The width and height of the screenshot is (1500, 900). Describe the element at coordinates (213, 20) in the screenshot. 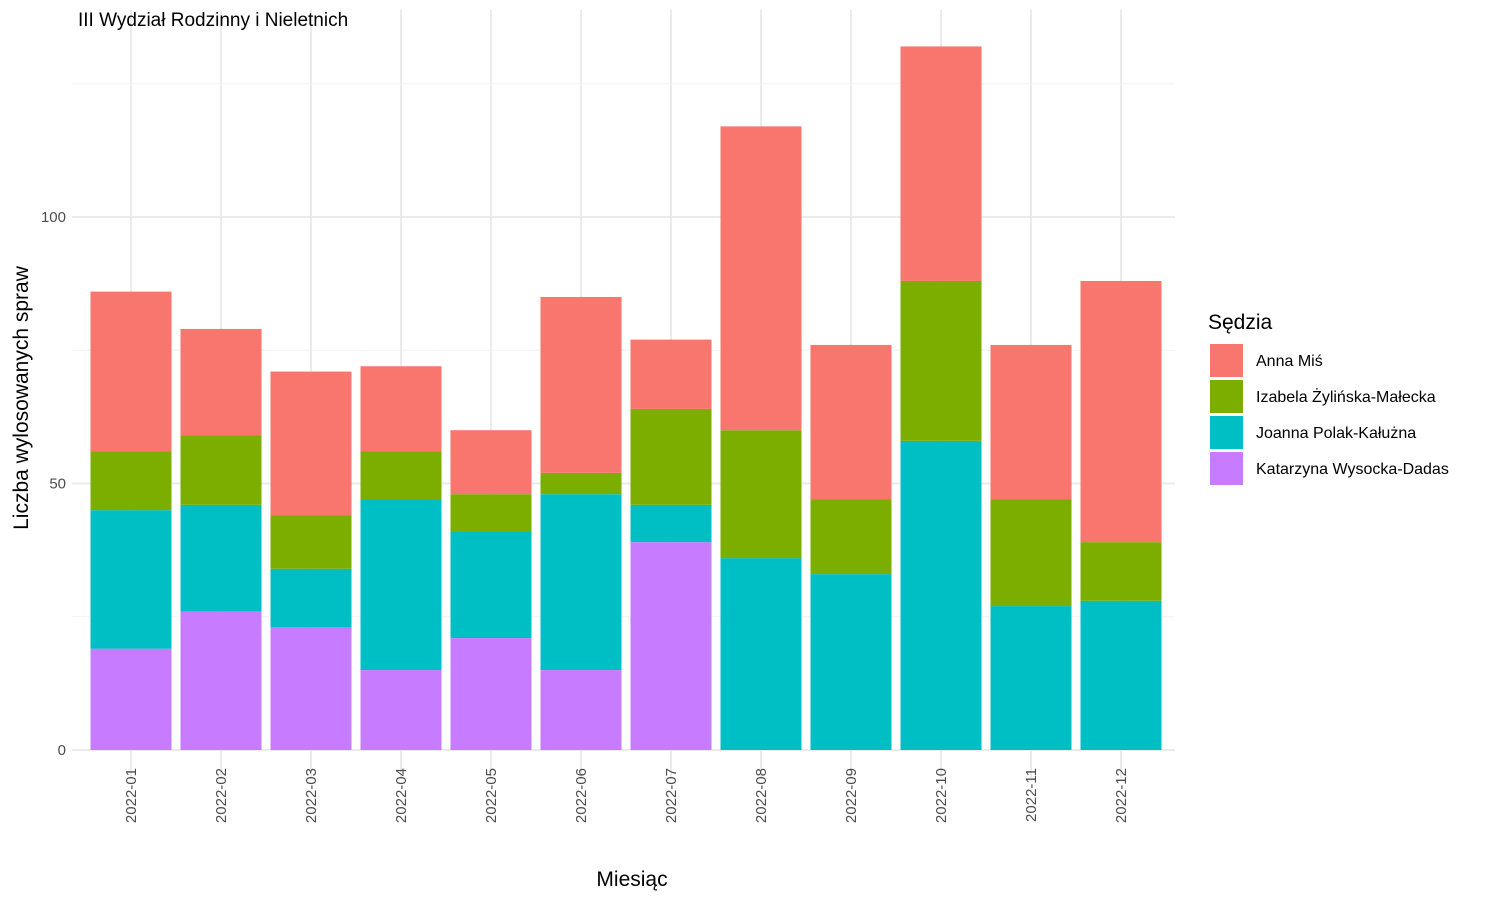

I see `chart-title: III Wydział Rodzinny i Nieletnich` at that location.